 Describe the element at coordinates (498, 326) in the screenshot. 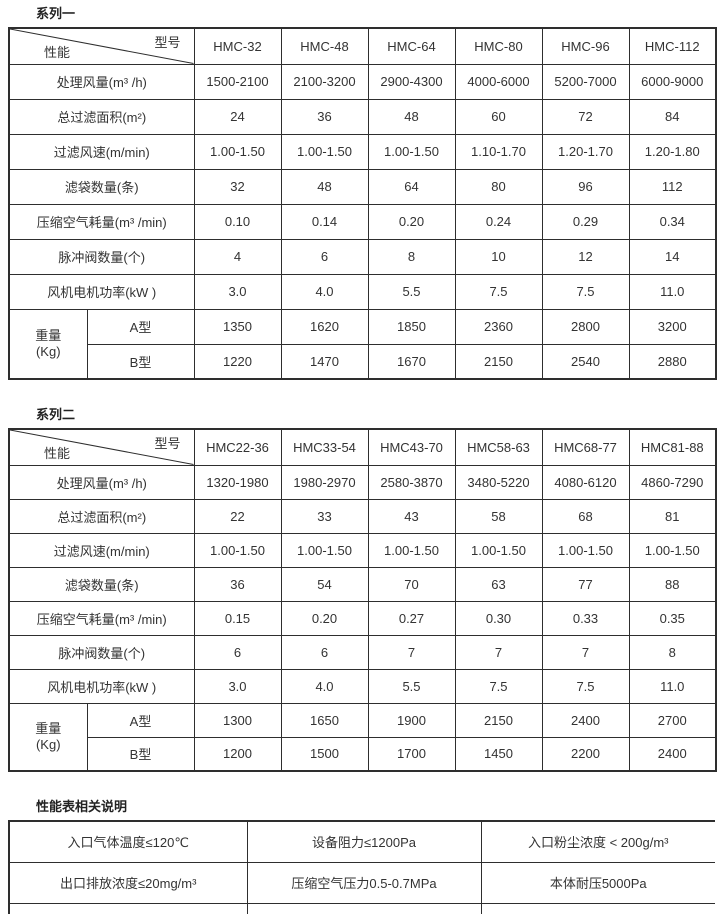

I see `weight-value: 2360` at that location.